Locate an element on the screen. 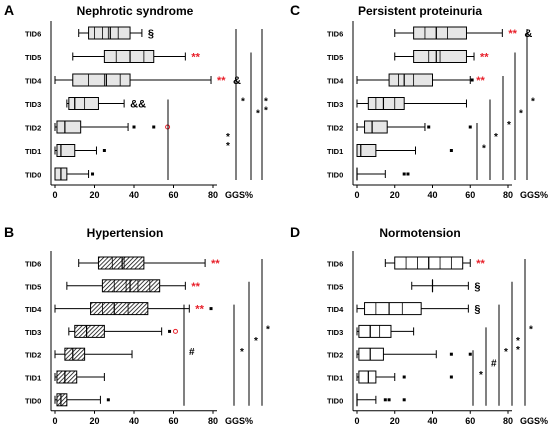 The width and height of the screenshot is (550, 430). panel-b-title: Hypertension is located at coordinates (125, 233).